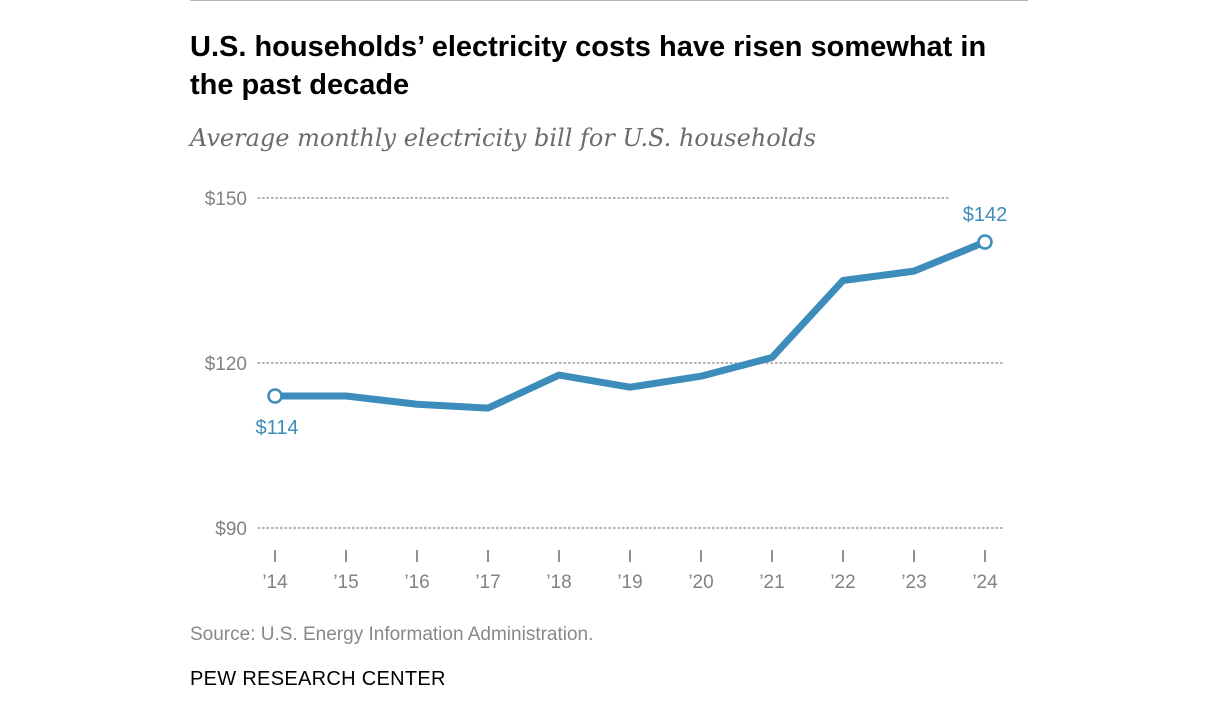 Image resolution: width=1214 pixels, height=714 pixels. What do you see at coordinates (276, 428) in the screenshot?
I see `data-label: $114` at bounding box center [276, 428].